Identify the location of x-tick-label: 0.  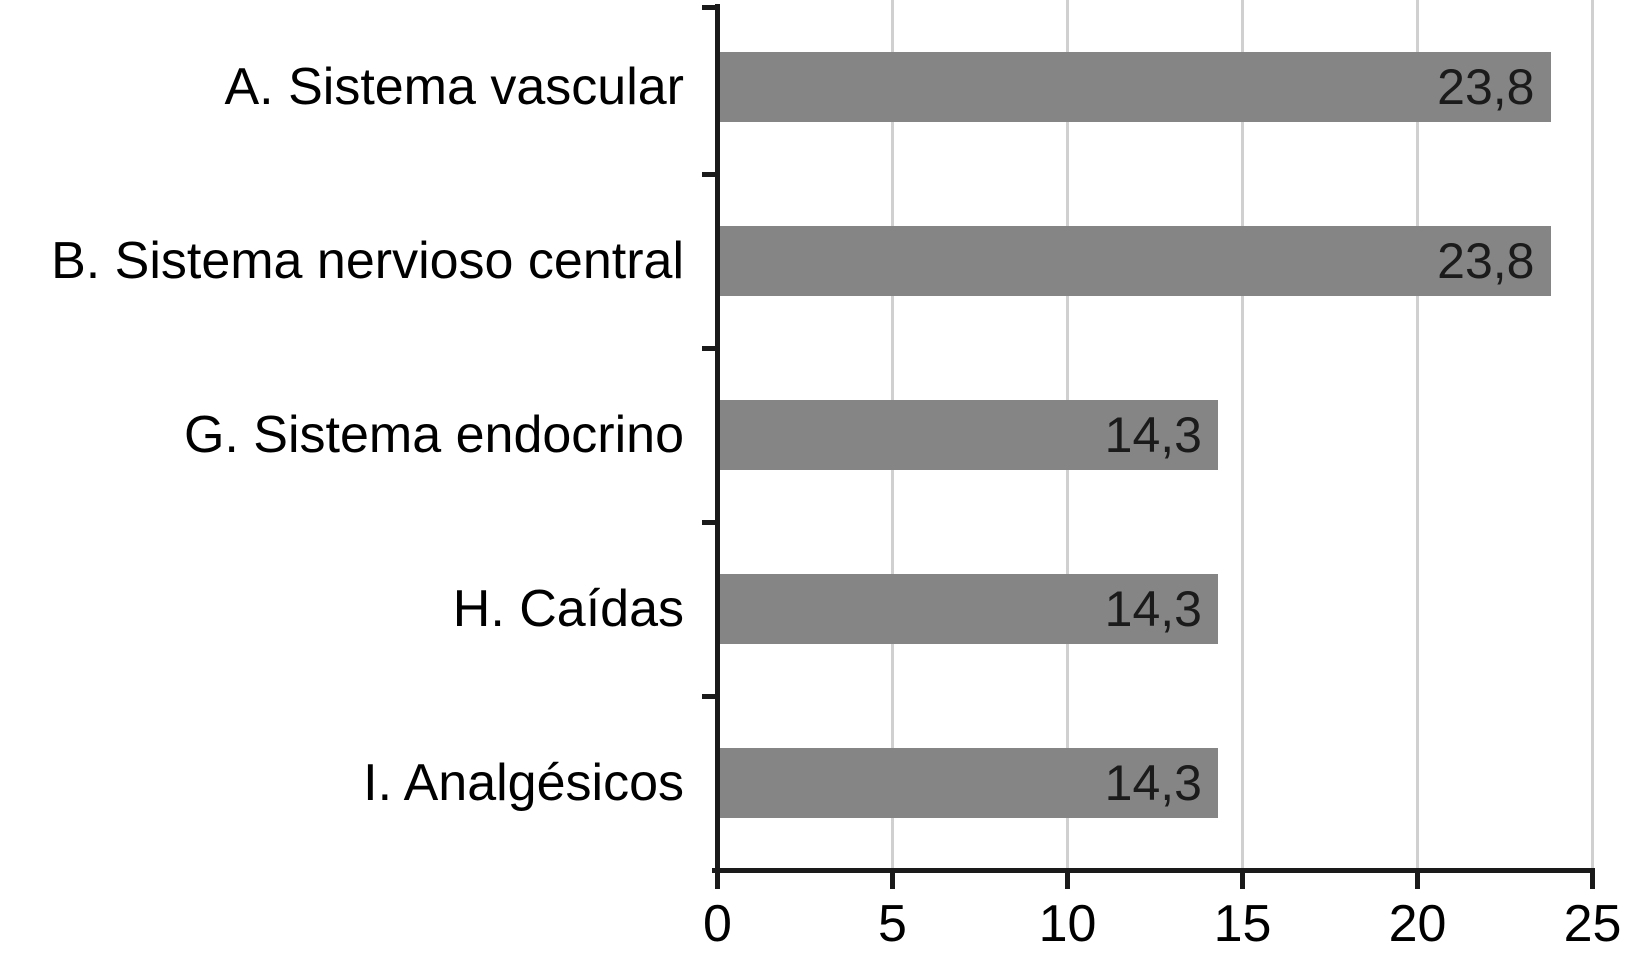
(717, 924).